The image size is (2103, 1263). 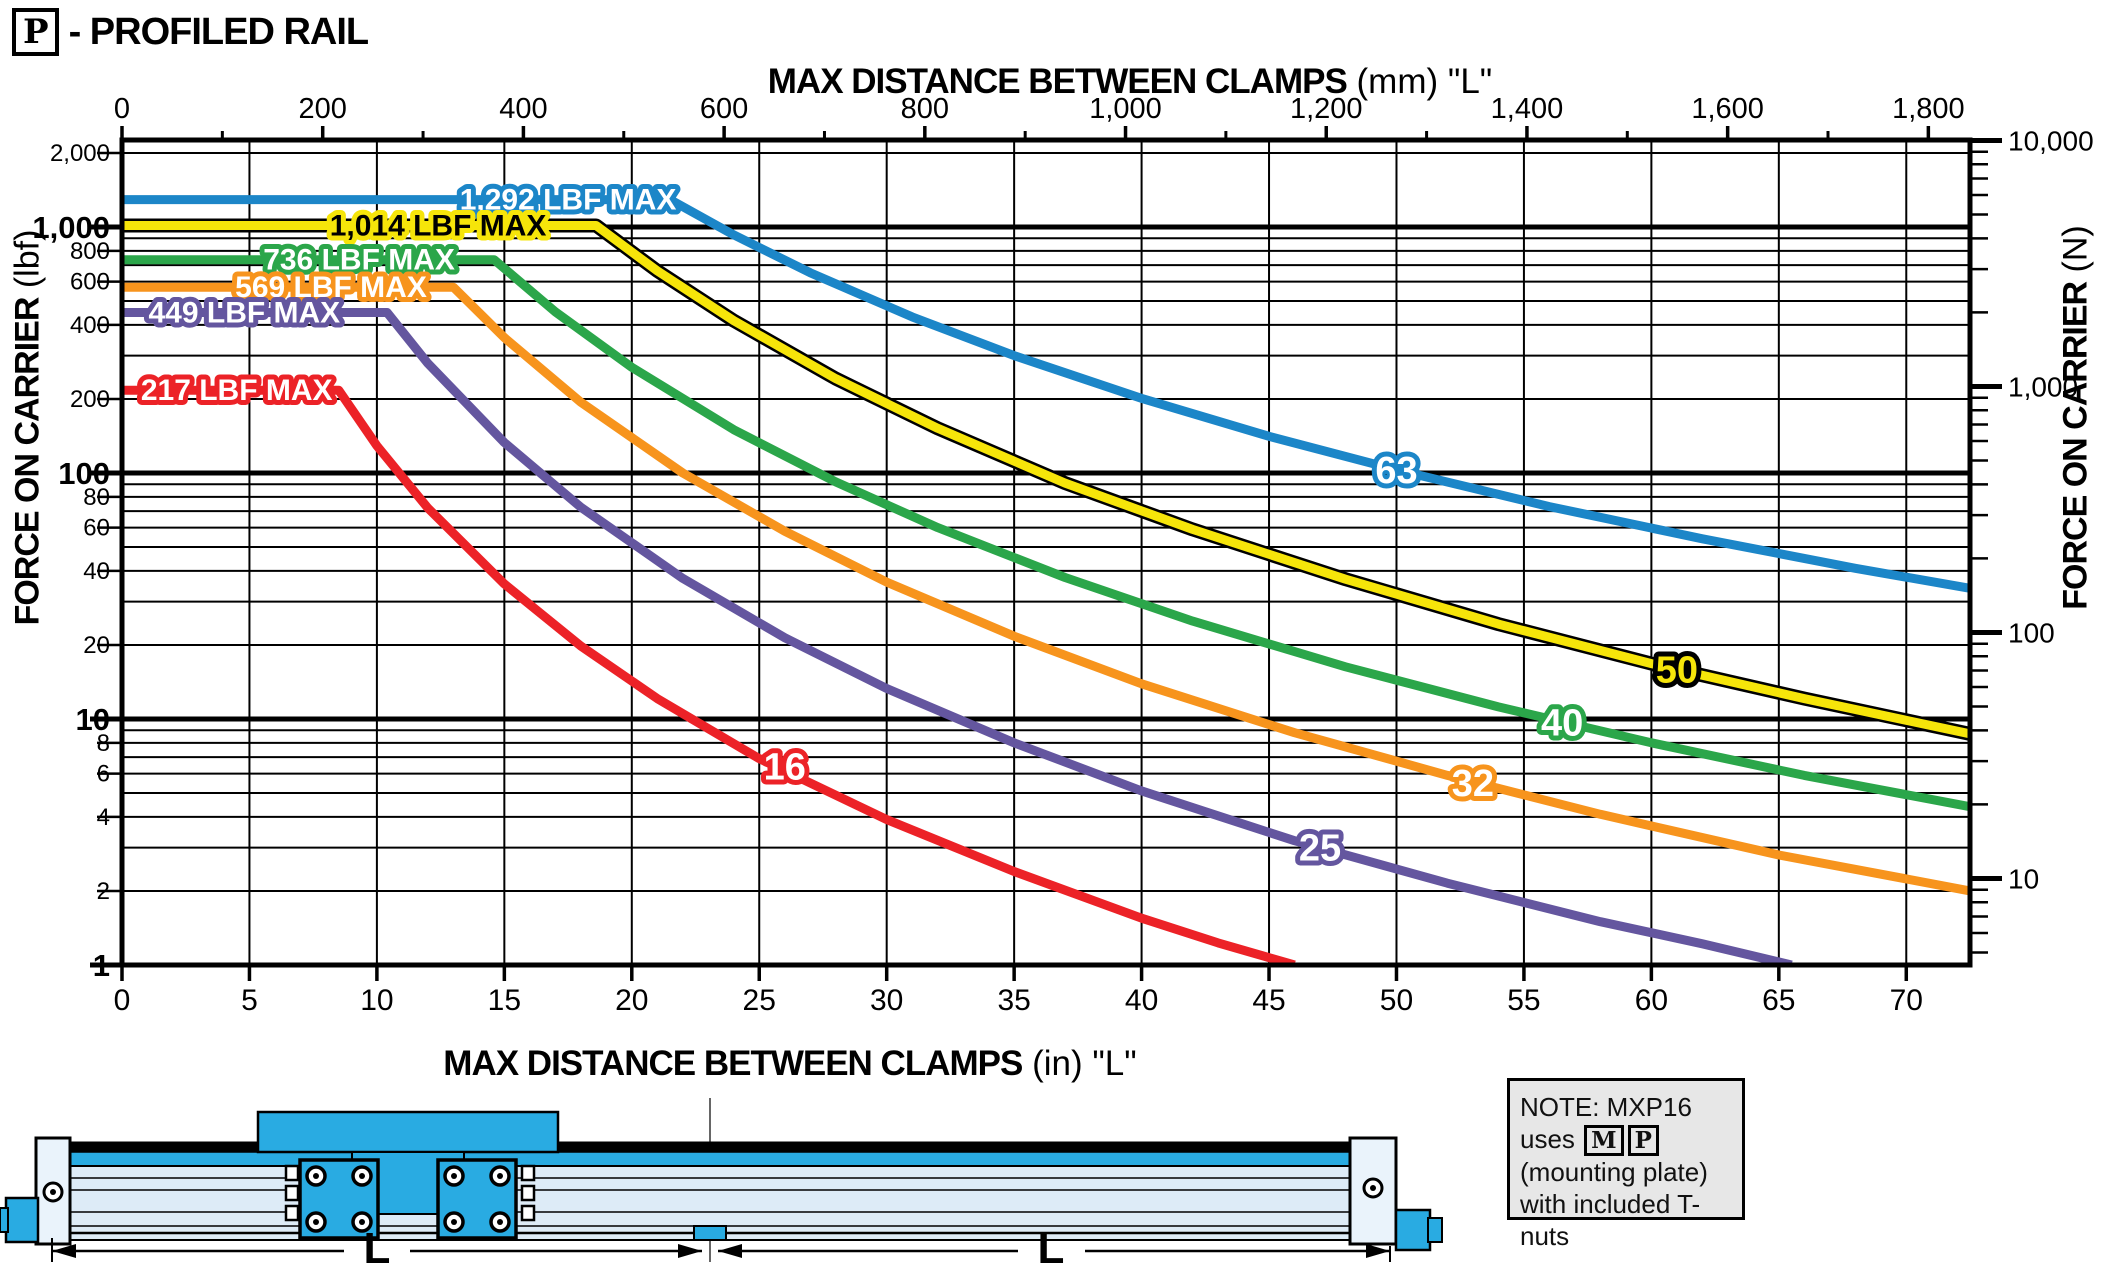 What do you see at coordinates (1373, 1188) in the screenshot?
I see `right-screw-dot` at bounding box center [1373, 1188].